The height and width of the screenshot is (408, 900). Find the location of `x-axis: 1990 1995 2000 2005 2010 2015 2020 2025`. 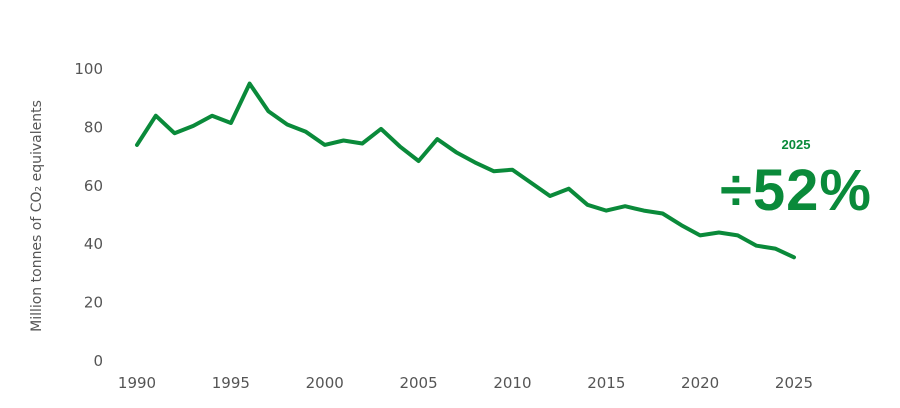

x-axis: 1990 1995 2000 2005 2010 2015 2020 2025 is located at coordinates (465, 383).